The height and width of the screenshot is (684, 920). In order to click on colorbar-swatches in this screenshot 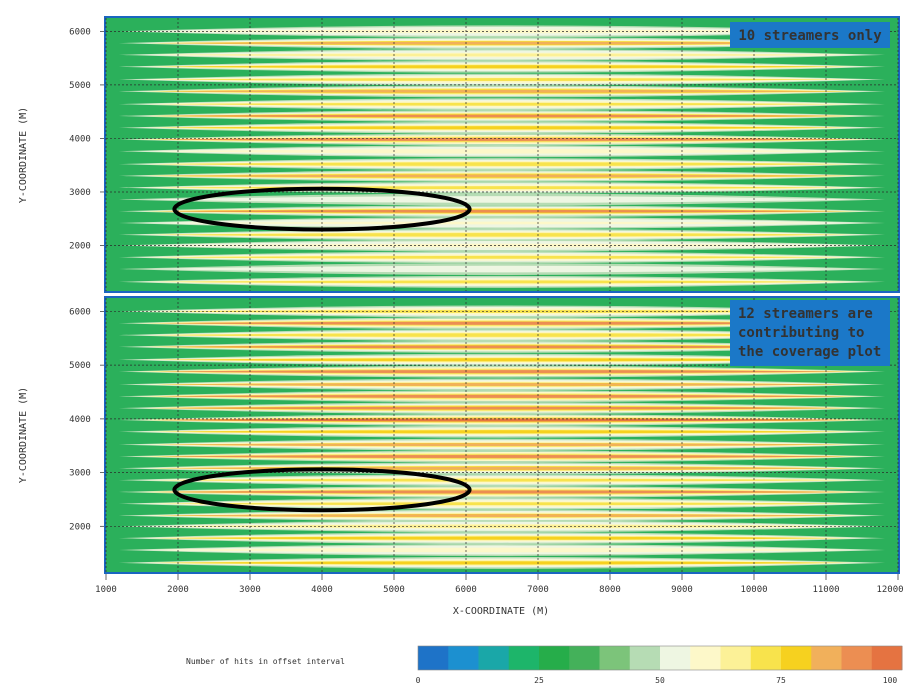, I will do `click(660, 658)`.